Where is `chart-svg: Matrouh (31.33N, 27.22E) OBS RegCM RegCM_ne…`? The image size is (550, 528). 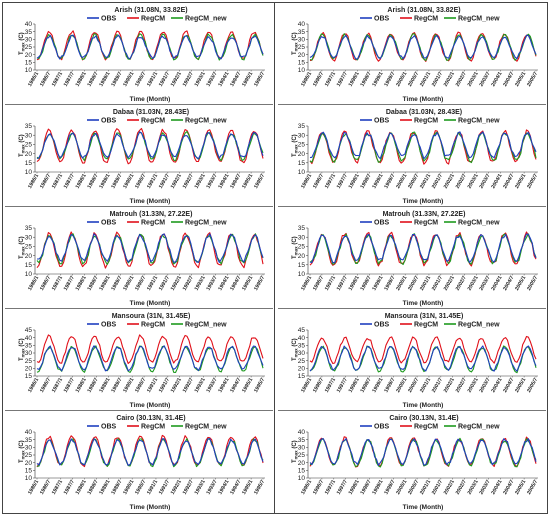 chart-svg: Matrouh (31.33N, 27.22E) OBS RegCM RegCM_ne… is located at coordinates (142, 259).